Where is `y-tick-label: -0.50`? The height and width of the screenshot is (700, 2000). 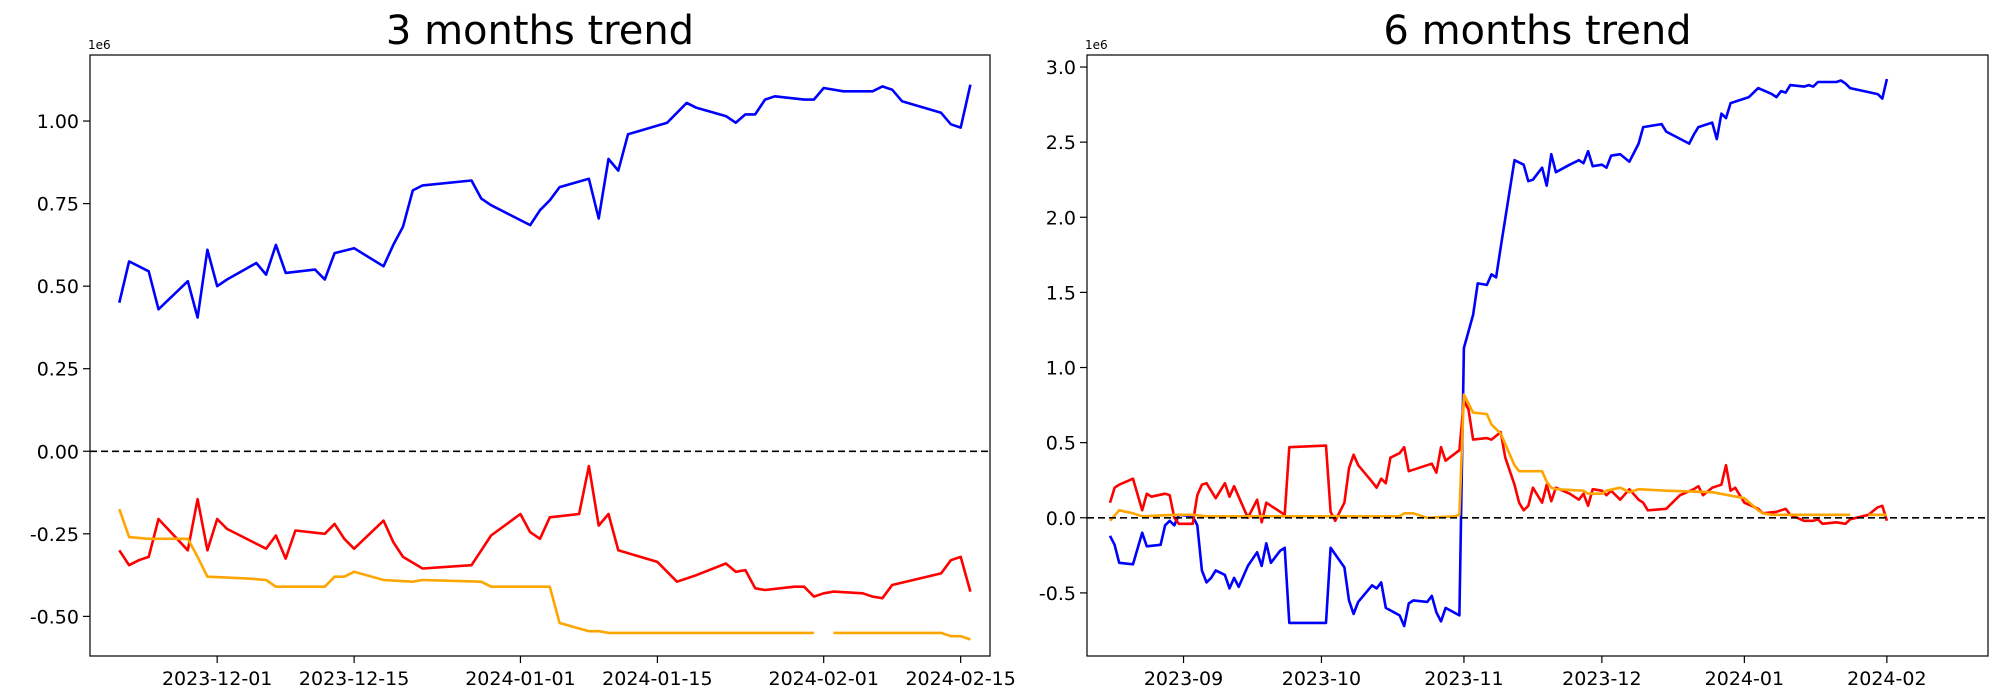
y-tick-label: -0.50 is located at coordinates (54, 617).